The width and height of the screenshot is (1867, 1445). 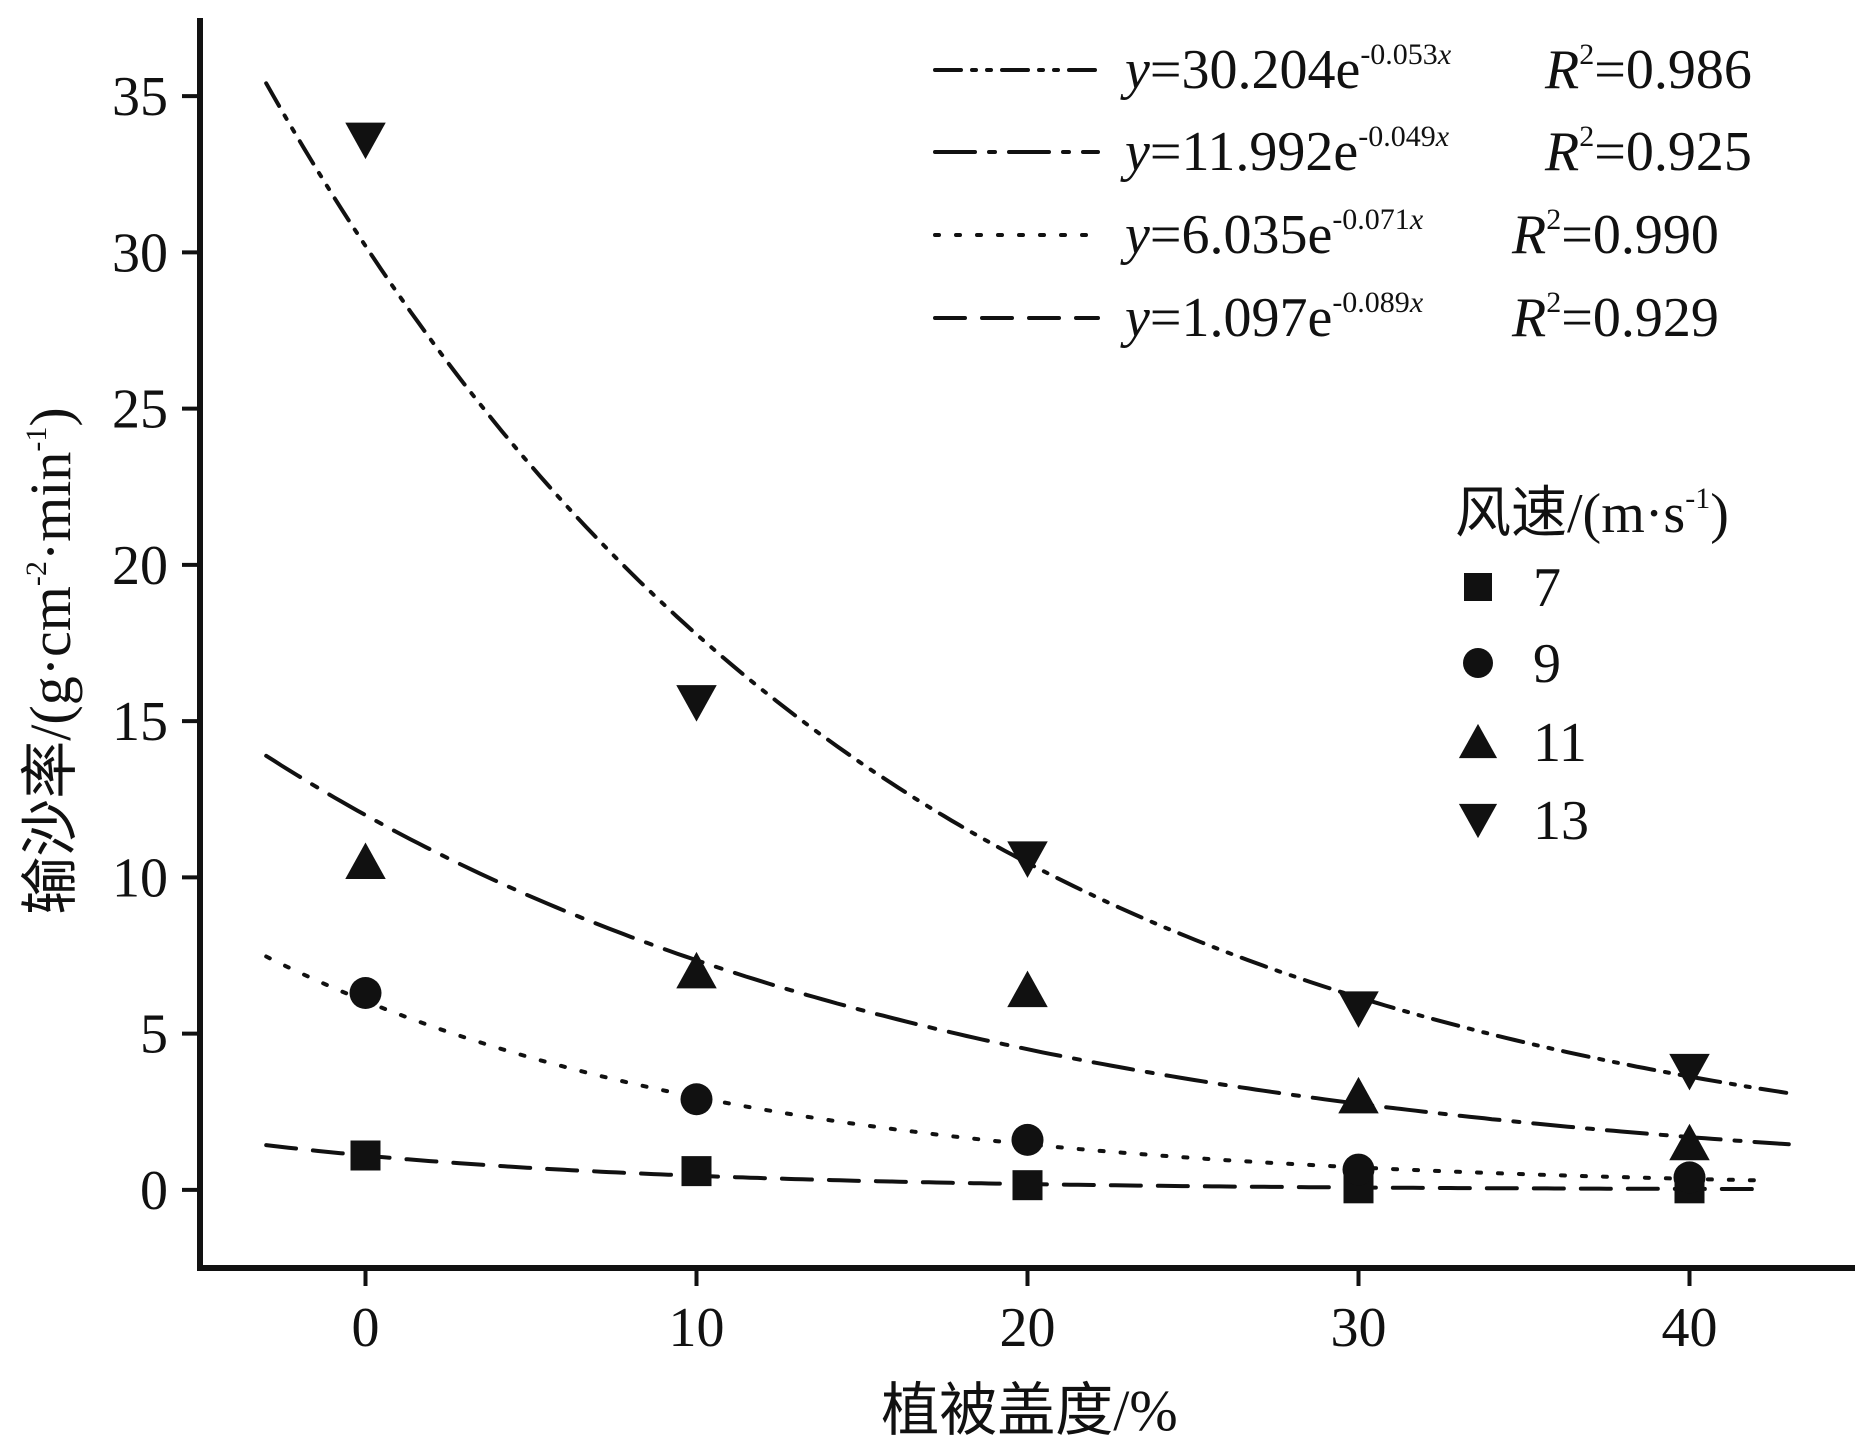 I want to click on x-tick-label: 20, so click(x=1028, y=1328).